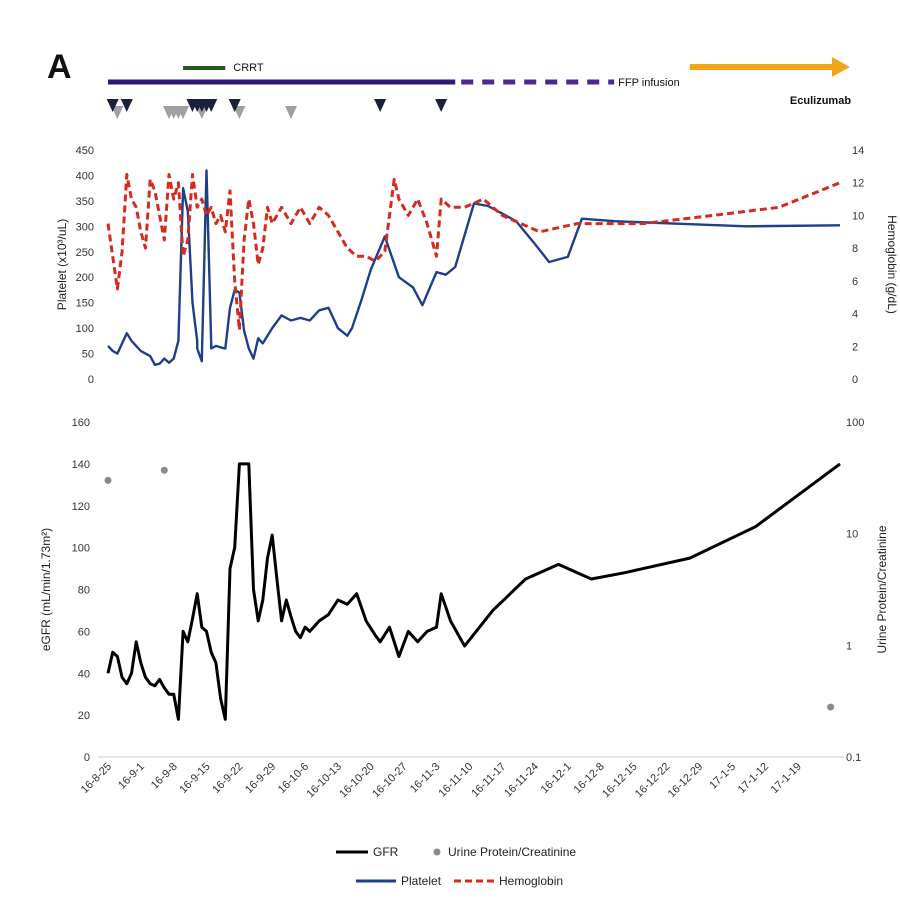  What do you see at coordinates (855, 249) in the screenshot?
I see `hemoglobin-tick-label: 8` at bounding box center [855, 249].